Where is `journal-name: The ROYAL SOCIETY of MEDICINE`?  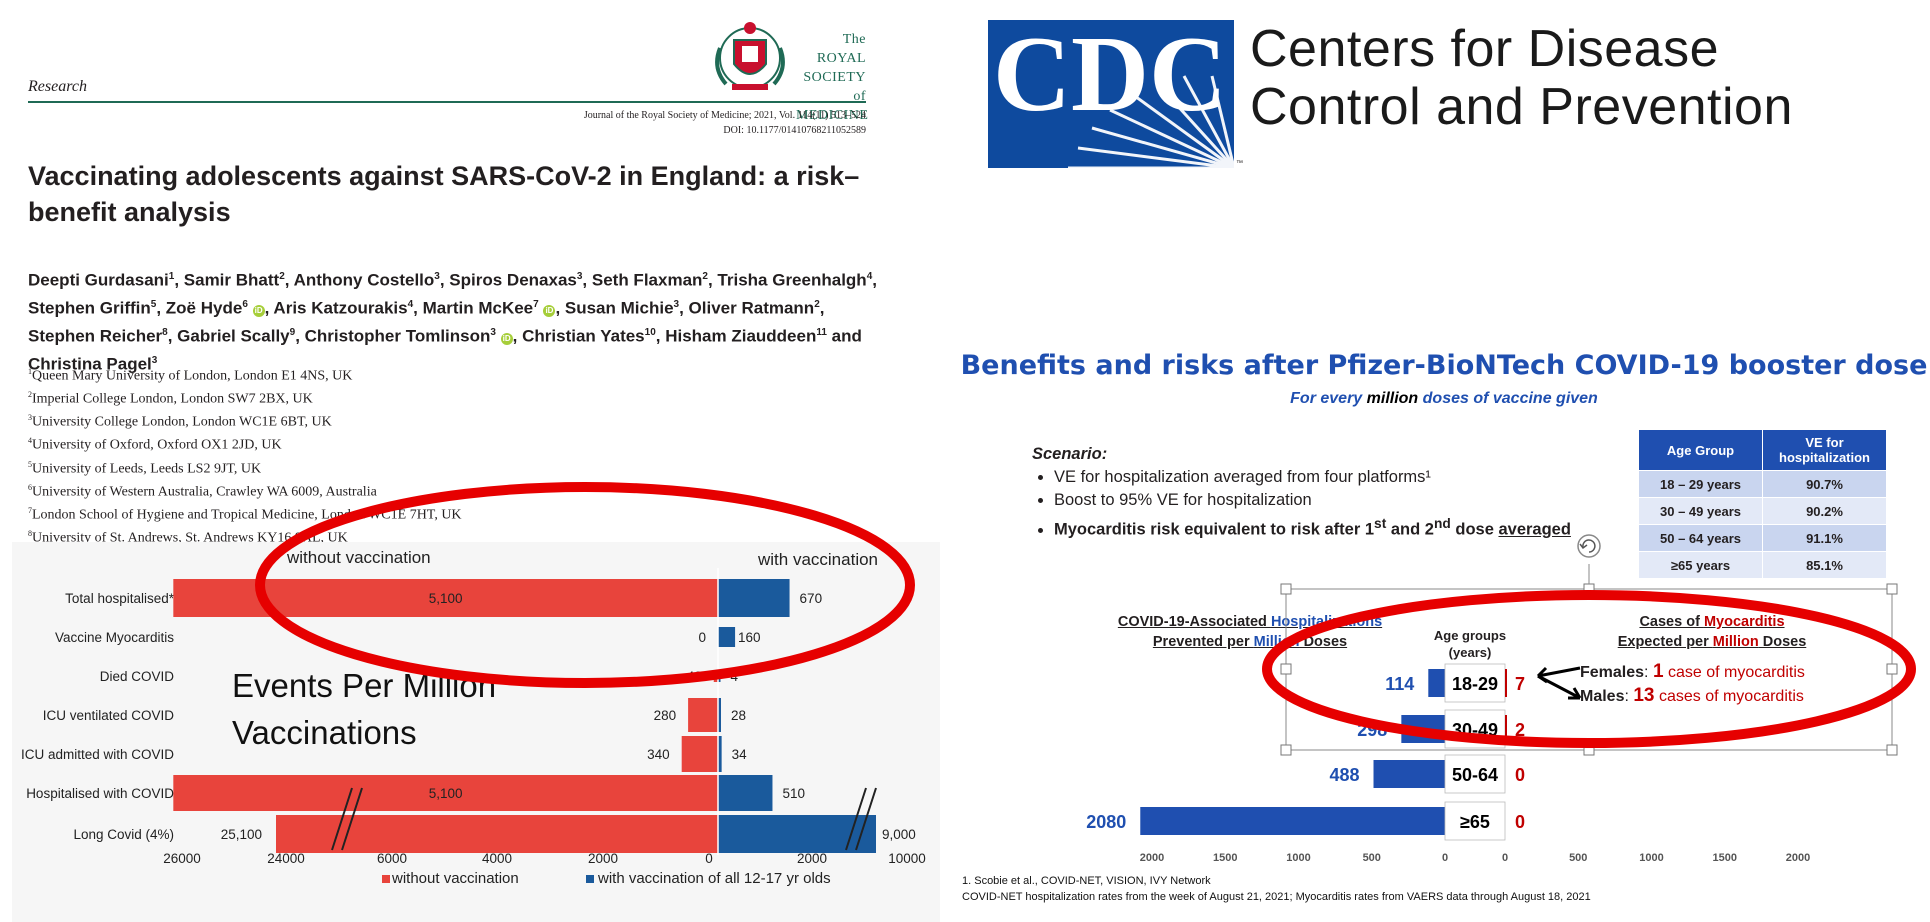 journal-name: The ROYAL SOCIETY of MEDICINE is located at coordinates (832, 77).